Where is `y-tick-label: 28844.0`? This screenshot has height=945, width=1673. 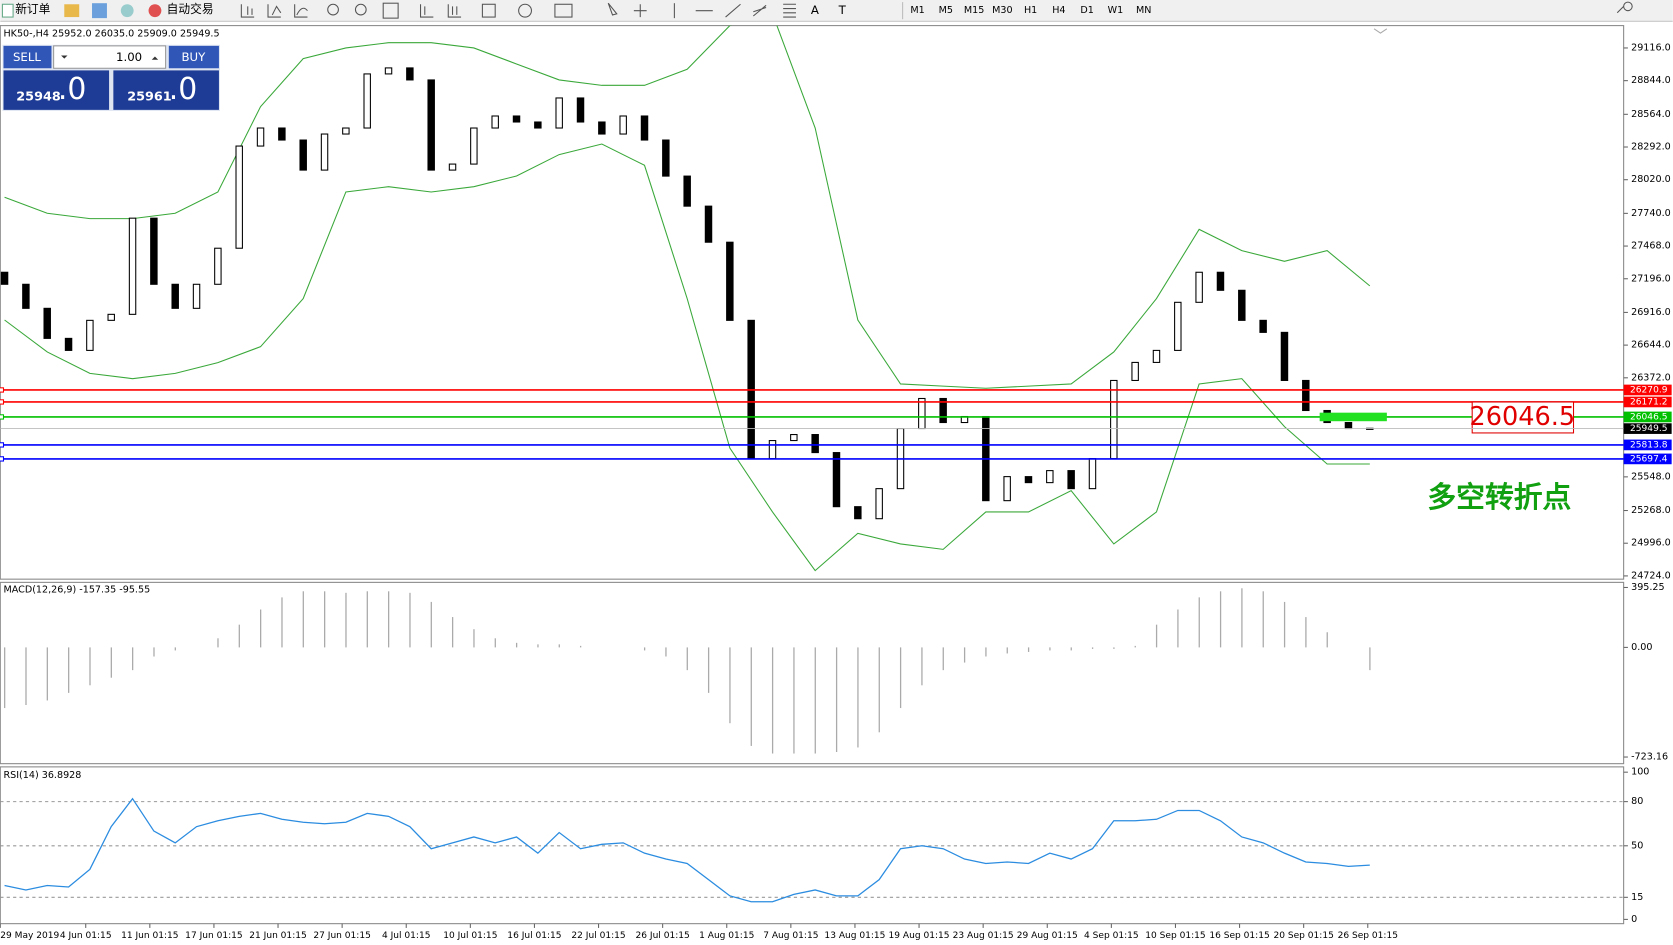
y-tick-label: 28844.0 is located at coordinates (1651, 80).